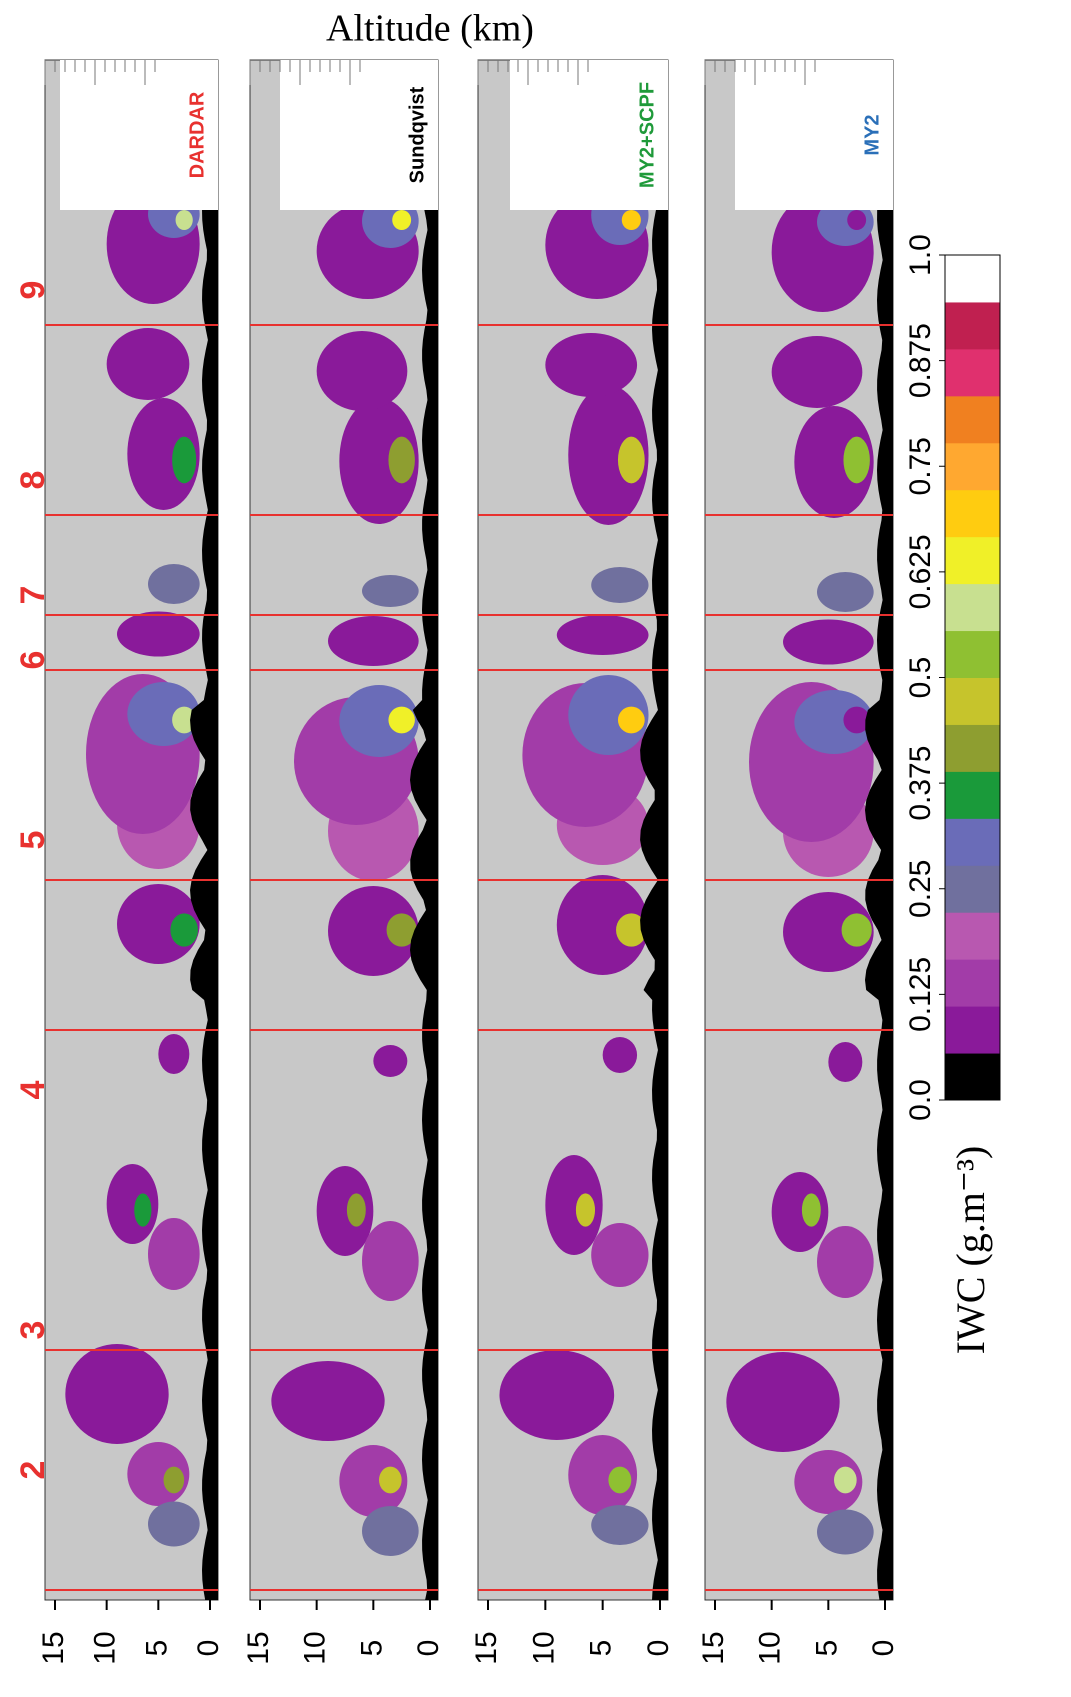  What do you see at coordinates (33, 1089) in the screenshot?
I see `segment-label: 4` at bounding box center [33, 1089].